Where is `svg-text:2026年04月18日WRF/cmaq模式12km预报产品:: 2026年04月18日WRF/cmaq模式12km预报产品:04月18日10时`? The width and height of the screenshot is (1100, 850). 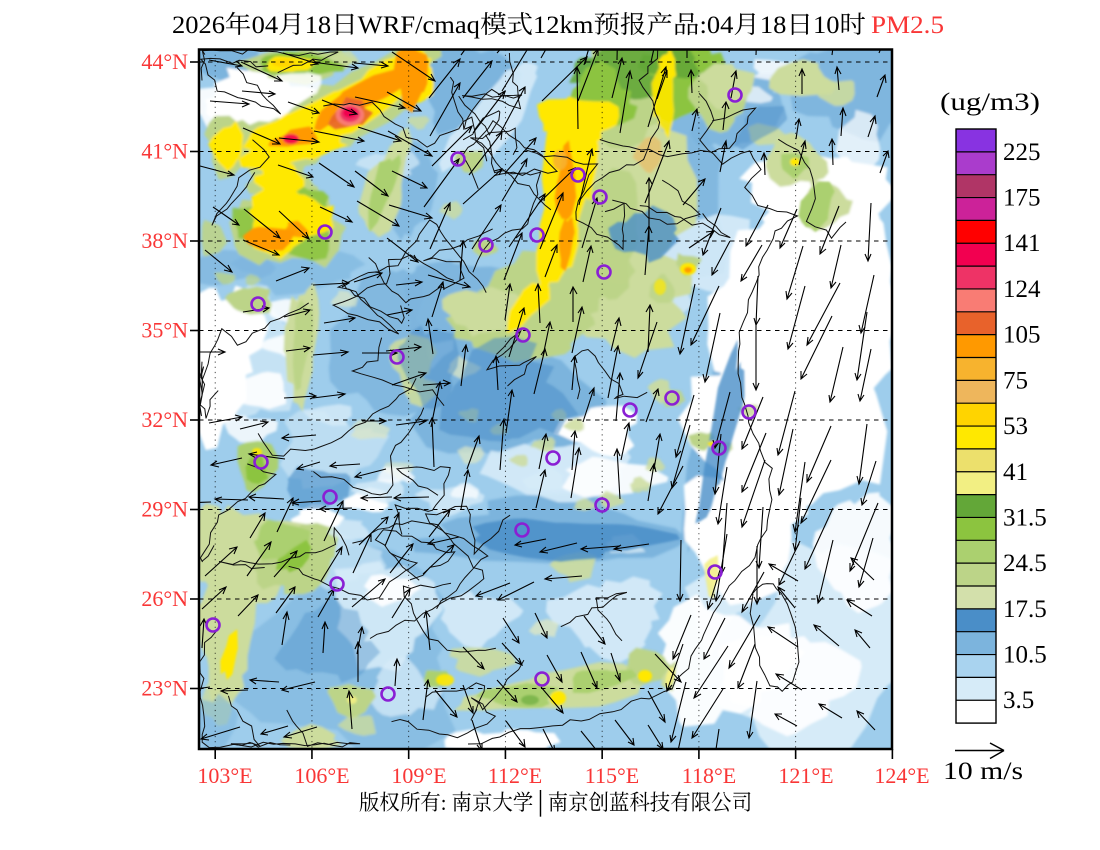
svg-text:2026年04月18日WRF/cmaq模式12km预报产品:: 2026年04月18日WRF/cmaq模式12km预报产品:04月18日10时 is located at coordinates (519, 23).